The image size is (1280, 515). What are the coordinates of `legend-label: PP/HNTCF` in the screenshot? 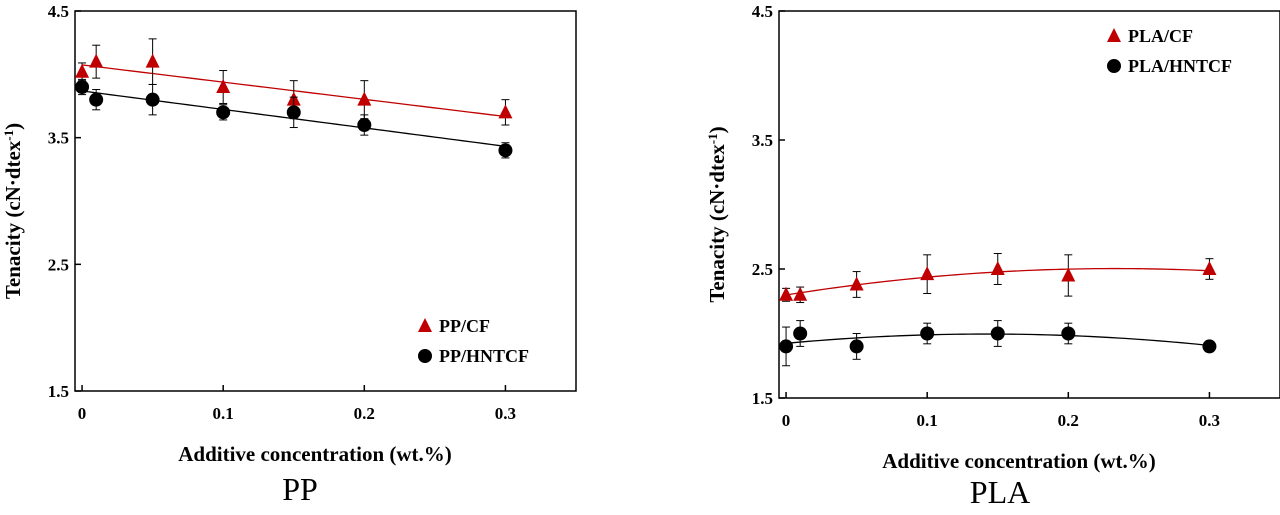 It's located at (484, 356).